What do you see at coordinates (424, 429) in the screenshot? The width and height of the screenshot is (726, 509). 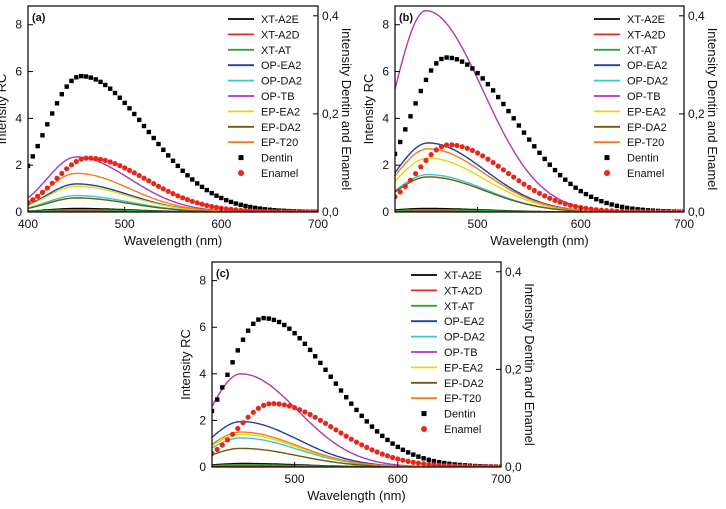 I see `legend-swatch` at bounding box center [424, 429].